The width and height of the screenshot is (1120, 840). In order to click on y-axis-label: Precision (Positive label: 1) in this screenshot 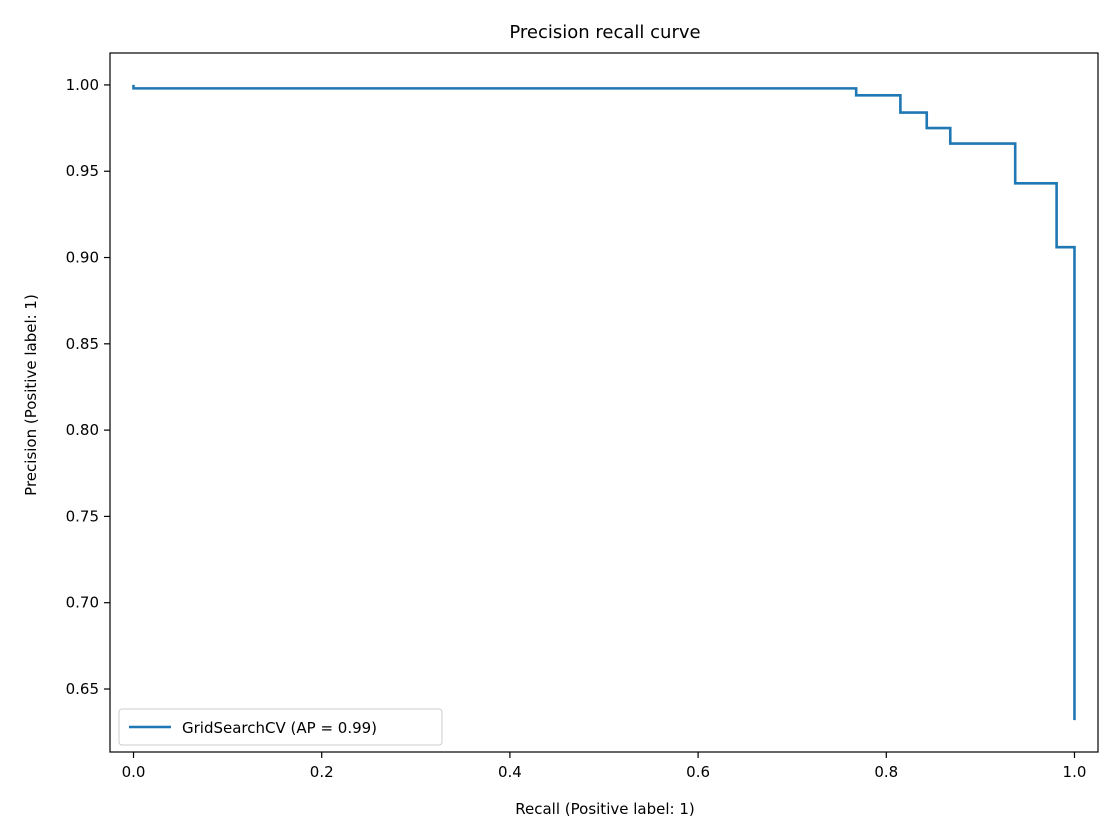, I will do `click(31, 395)`.